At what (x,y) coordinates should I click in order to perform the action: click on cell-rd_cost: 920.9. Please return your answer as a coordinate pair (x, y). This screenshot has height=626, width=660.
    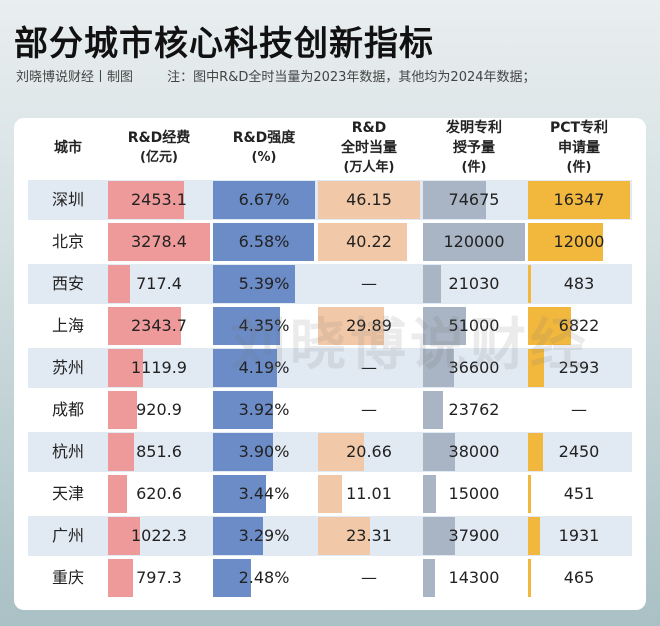
    Looking at the image, I should click on (159, 410).